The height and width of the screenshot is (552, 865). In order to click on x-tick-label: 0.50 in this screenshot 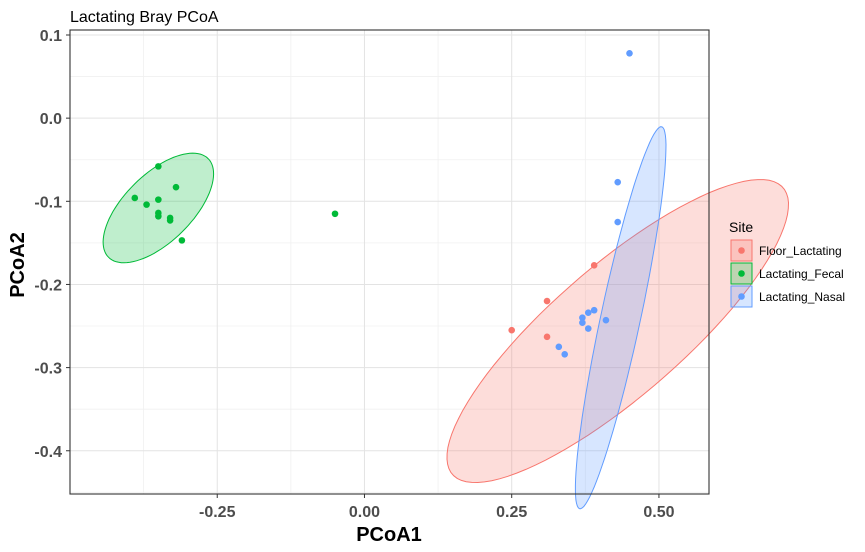, I will do `click(658, 512)`.